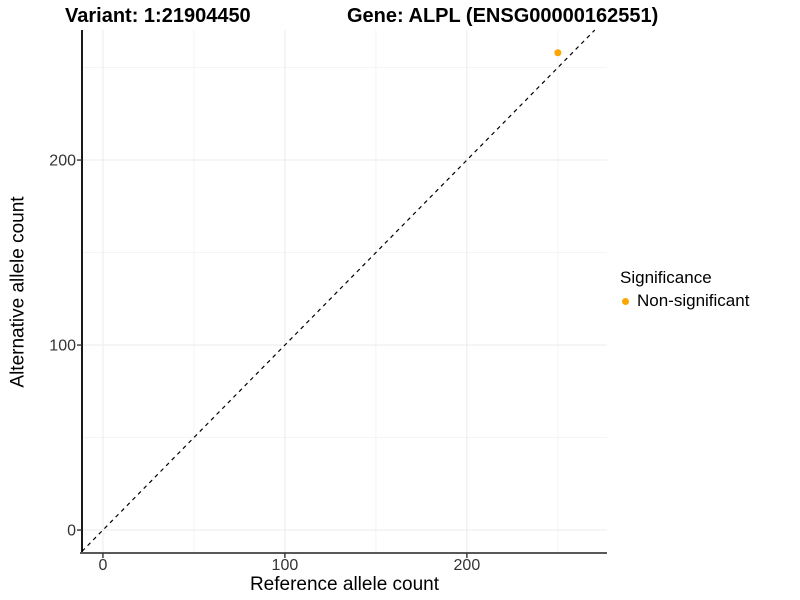 The height and width of the screenshot is (600, 800). Describe the element at coordinates (693, 300) in the screenshot. I see `legend-label: Non-significant` at that location.